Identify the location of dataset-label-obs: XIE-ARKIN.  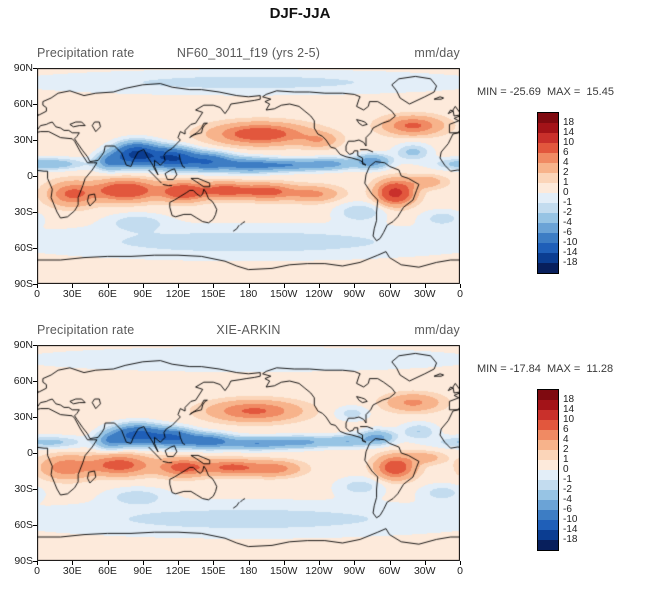
(248, 330).